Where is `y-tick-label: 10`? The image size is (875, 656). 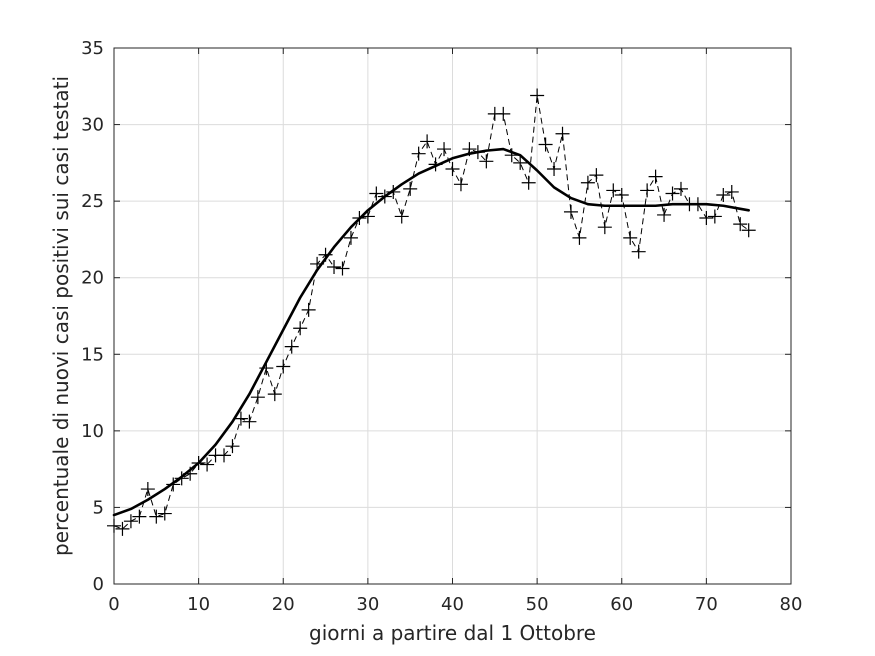
y-tick-label: 10 is located at coordinates (92, 431).